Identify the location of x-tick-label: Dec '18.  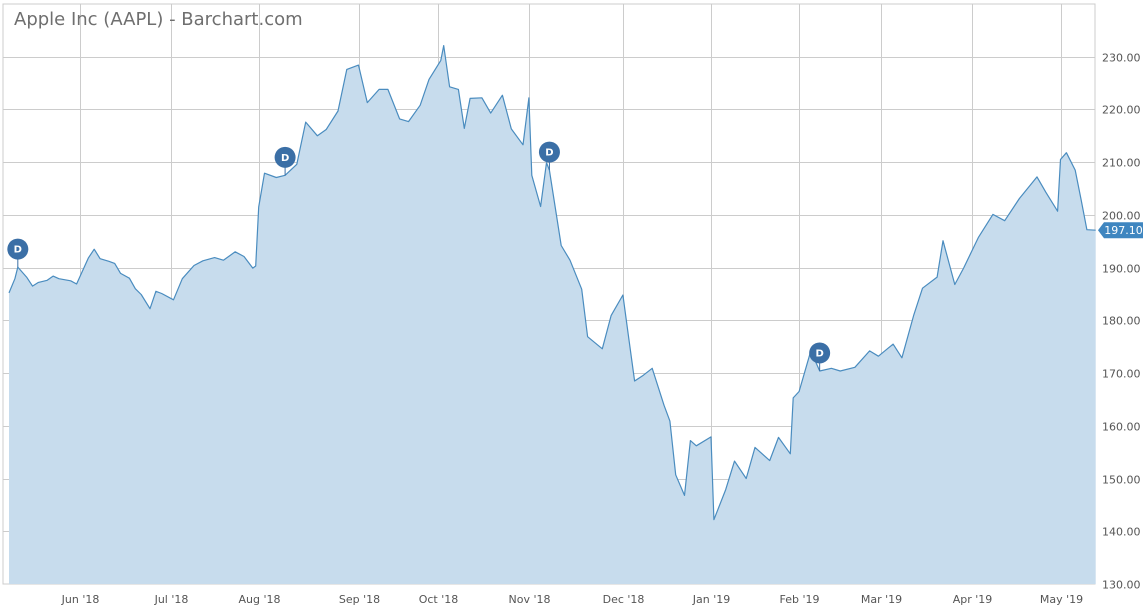
(624, 599).